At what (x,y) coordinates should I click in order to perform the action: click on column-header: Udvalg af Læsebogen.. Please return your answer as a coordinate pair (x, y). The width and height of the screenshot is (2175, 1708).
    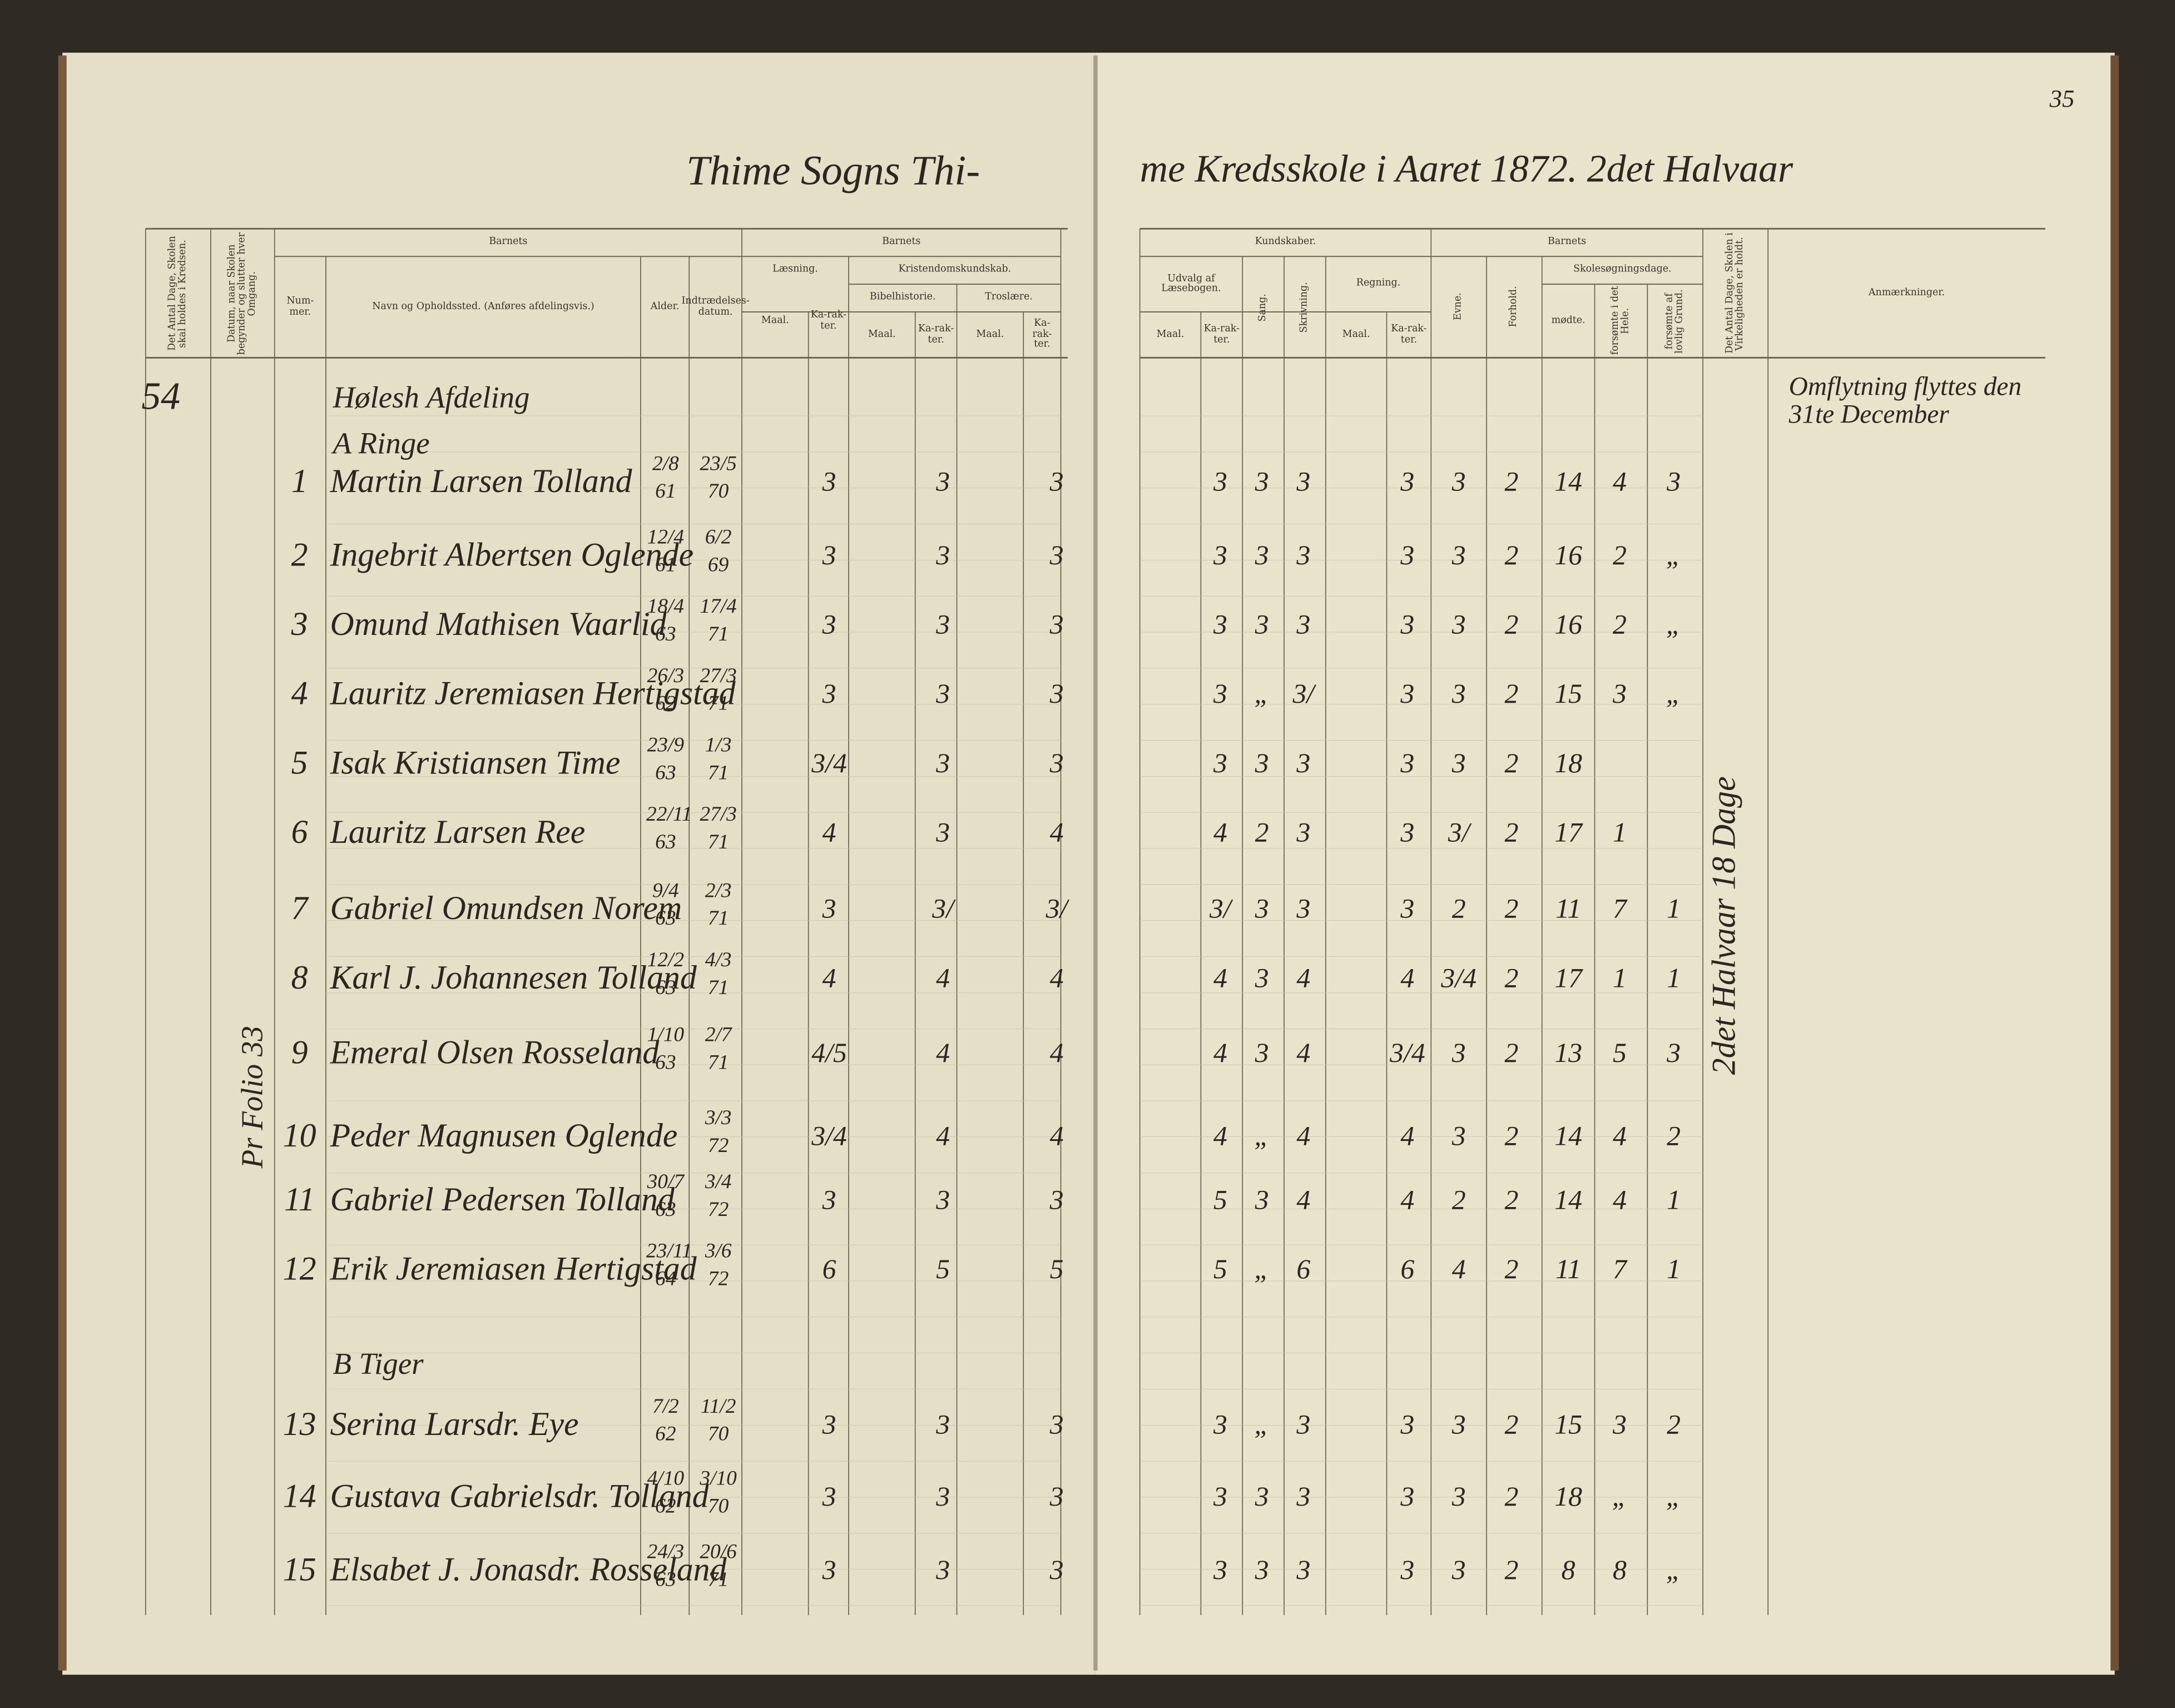
    Looking at the image, I should click on (1191, 283).